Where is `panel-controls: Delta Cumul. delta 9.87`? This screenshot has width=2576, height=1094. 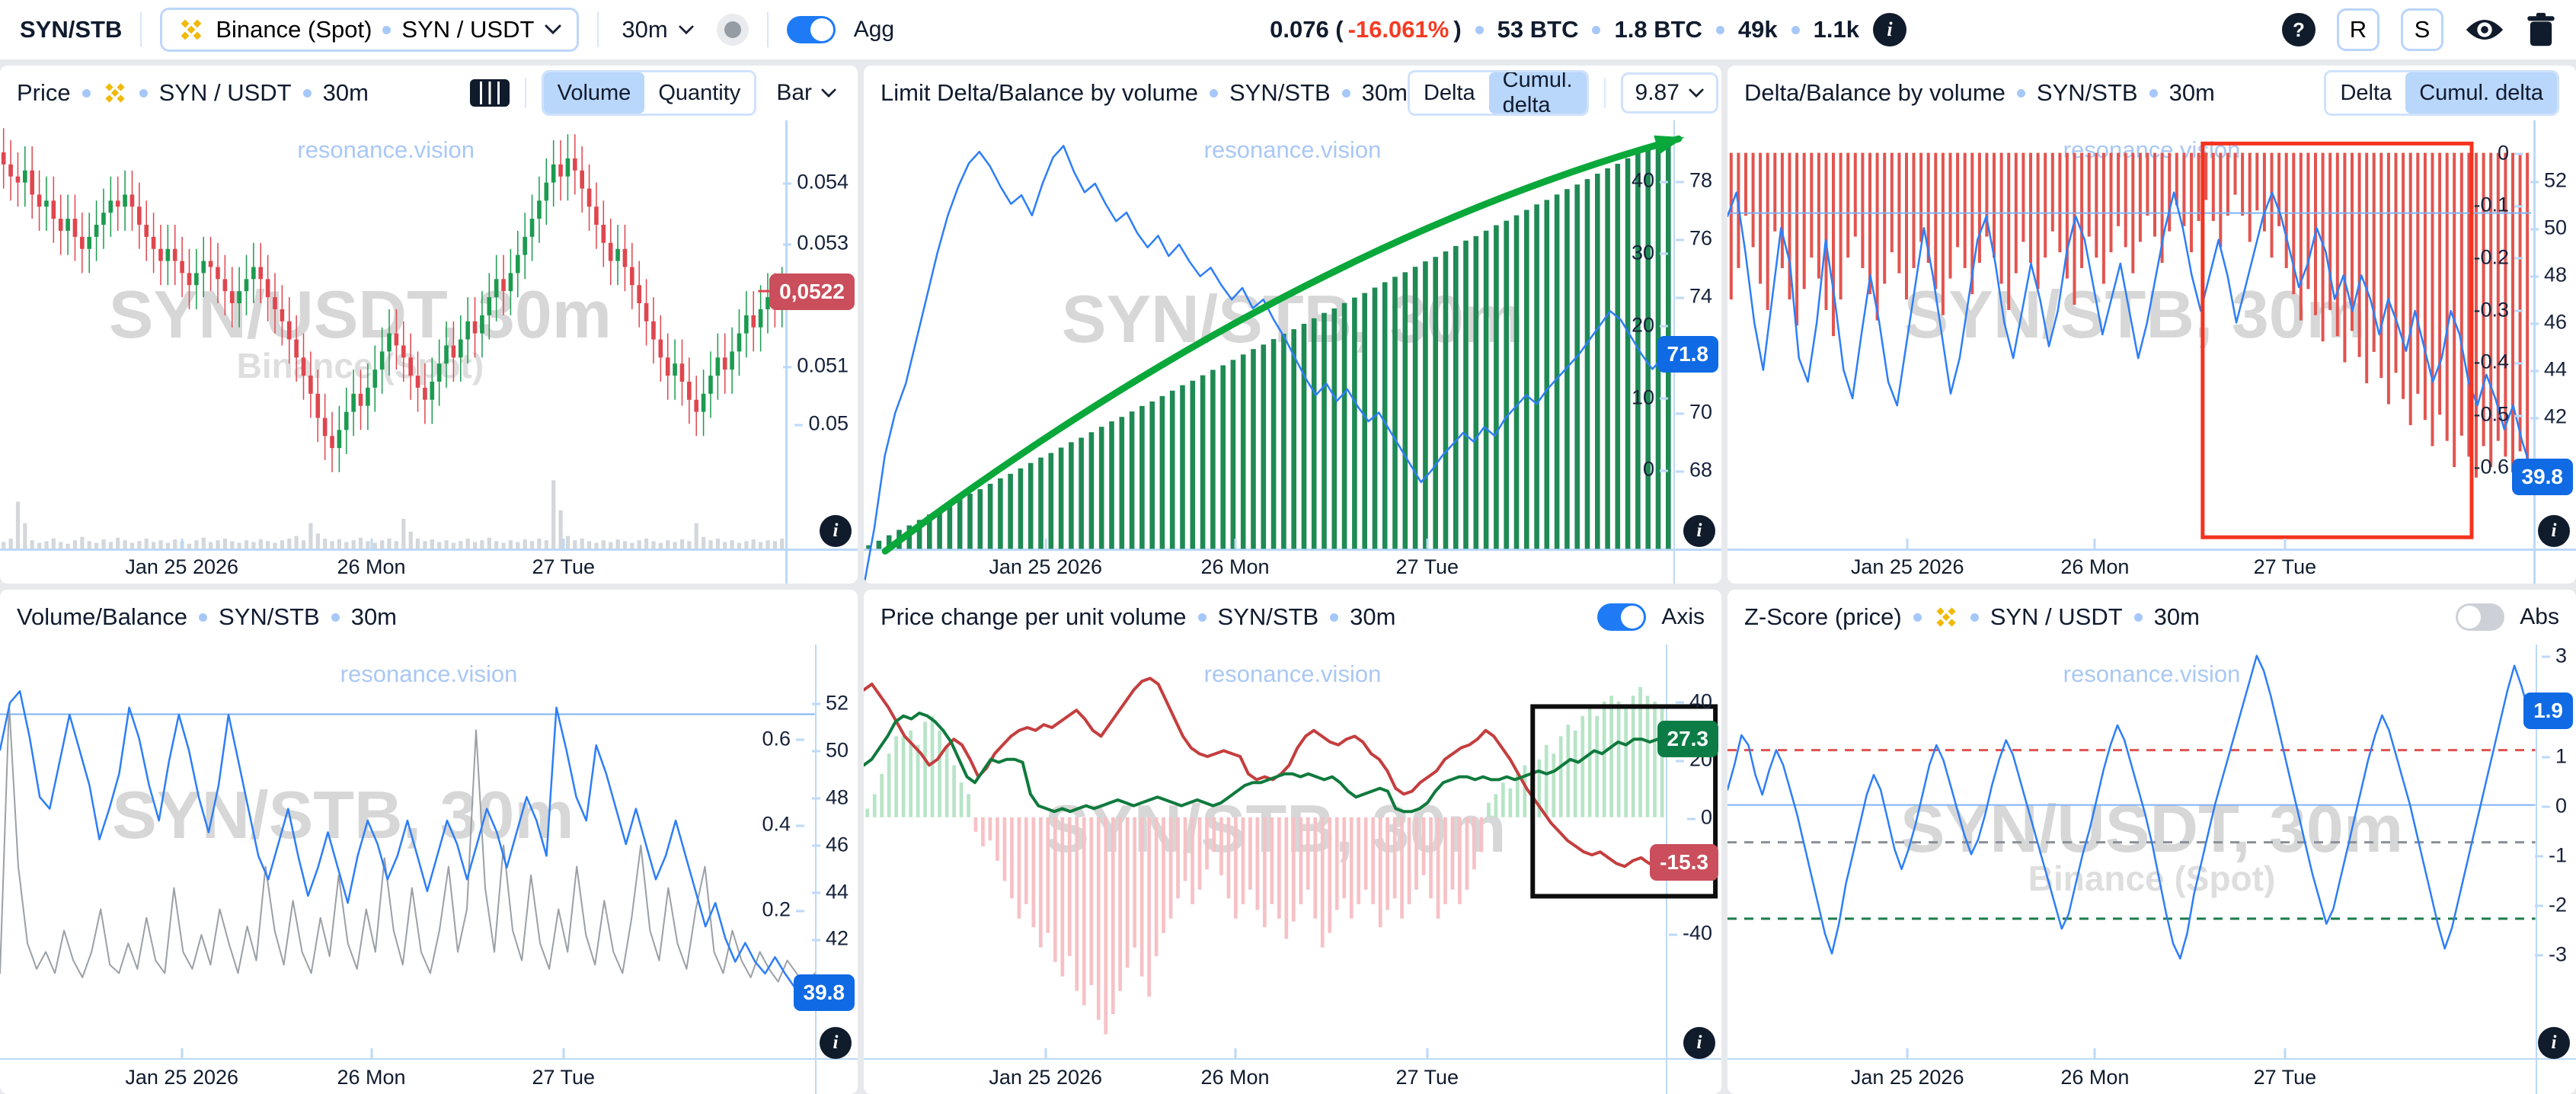 panel-controls: Delta Cumul. delta 9.87 is located at coordinates (1563, 93).